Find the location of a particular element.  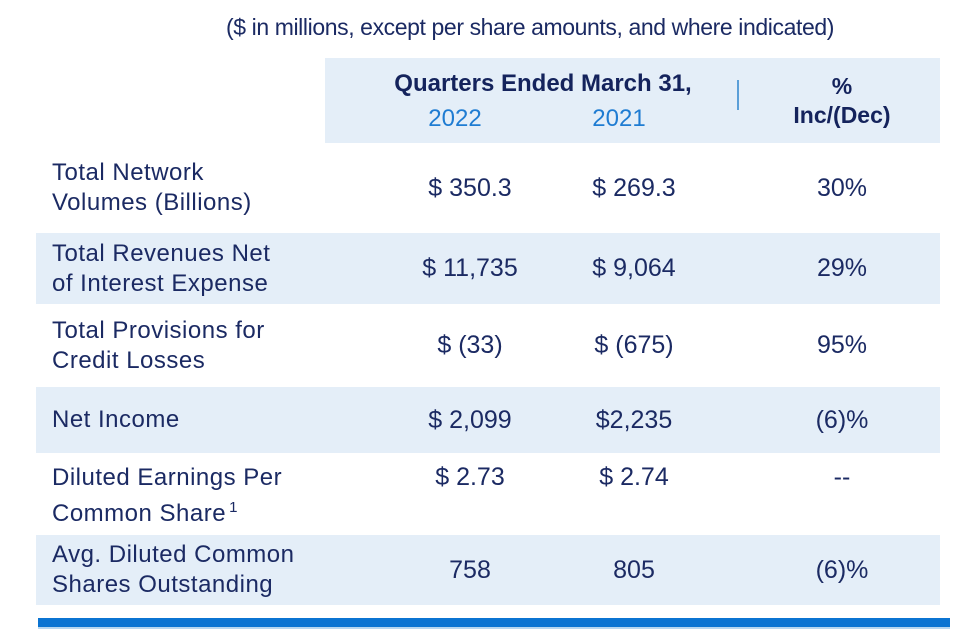

row-label: Total Revenues Net of Interest Expense is located at coordinates (212, 269).